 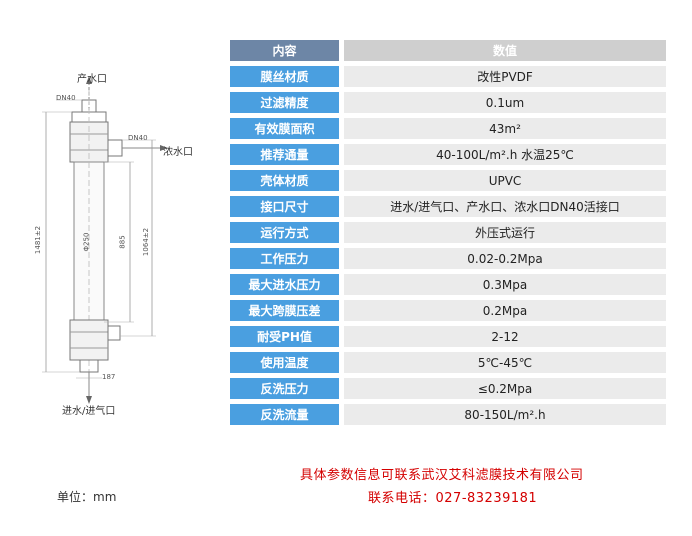 I want to click on row-value: 进水/进气口、产水口、浓水口DN40活接口, so click(x=505, y=206).